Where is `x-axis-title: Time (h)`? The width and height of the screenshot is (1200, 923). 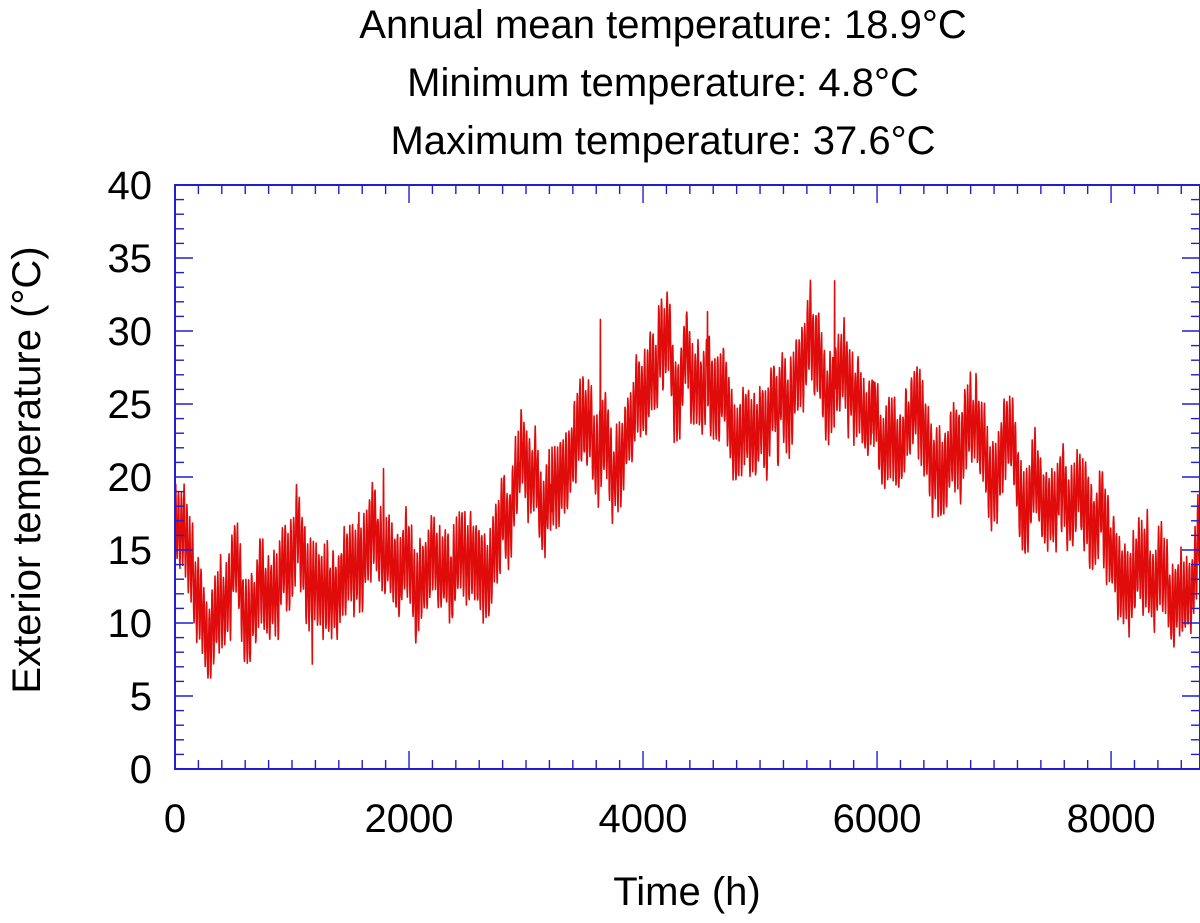 x-axis-title: Time (h) is located at coordinates (686, 892).